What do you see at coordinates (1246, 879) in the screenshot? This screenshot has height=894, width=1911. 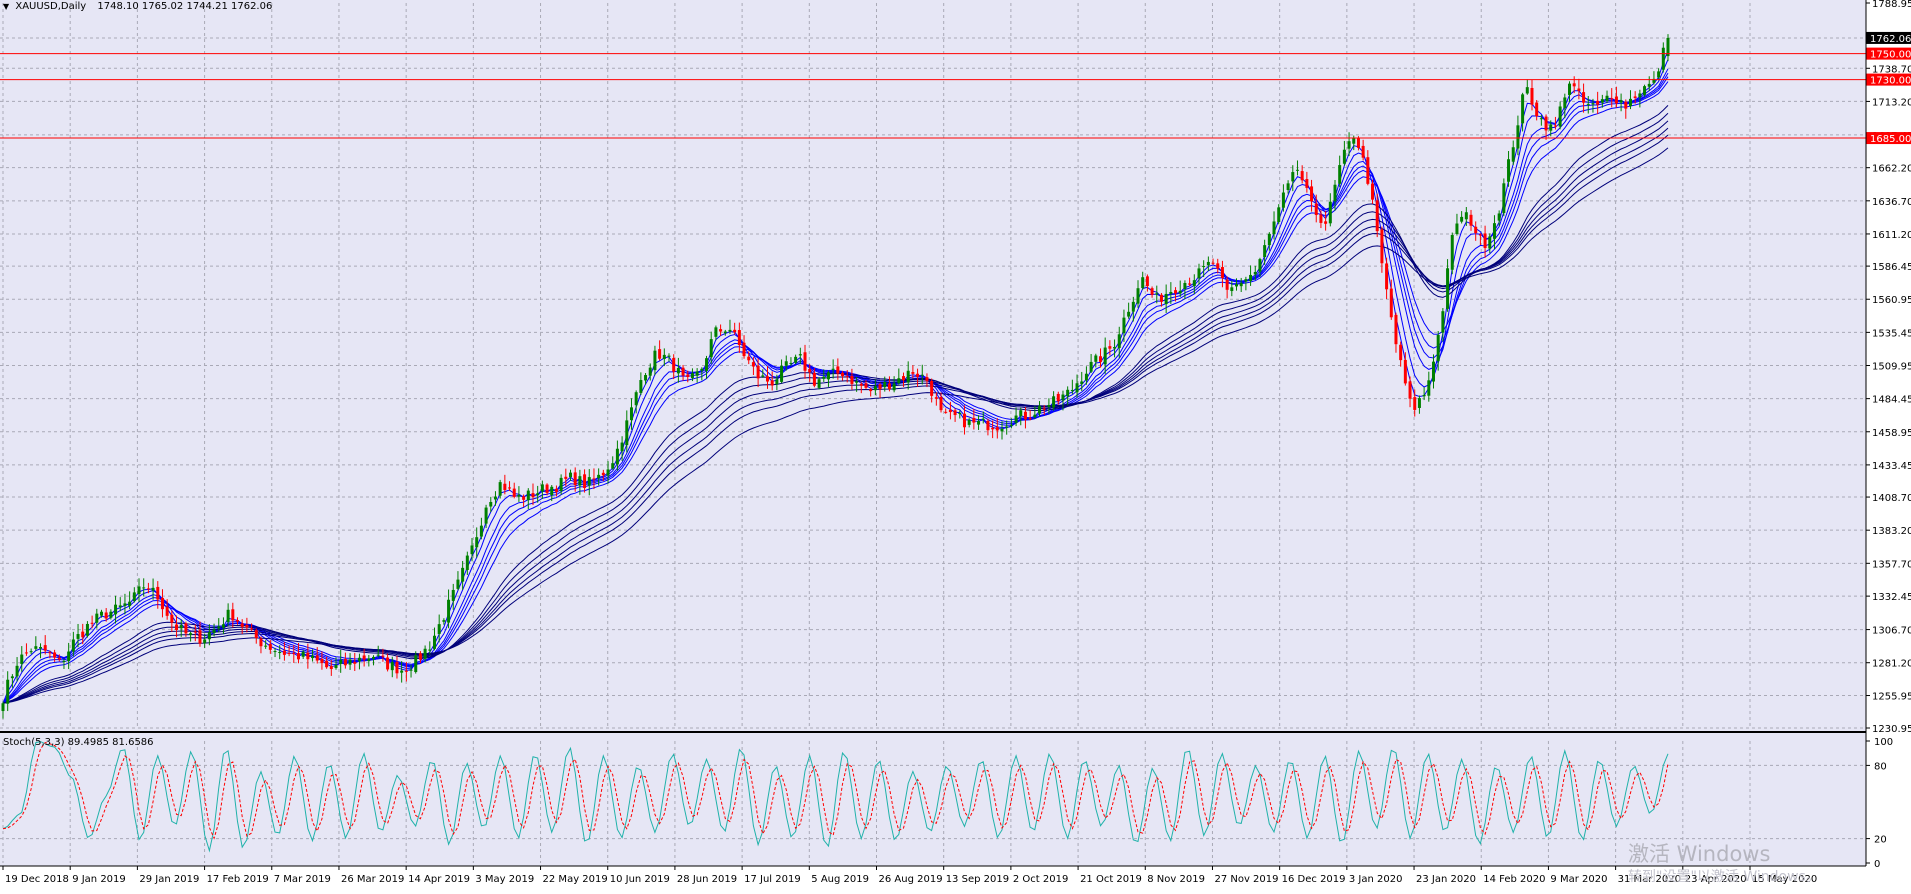 I see `date-tick-label: 27 Nov 2019` at bounding box center [1246, 879].